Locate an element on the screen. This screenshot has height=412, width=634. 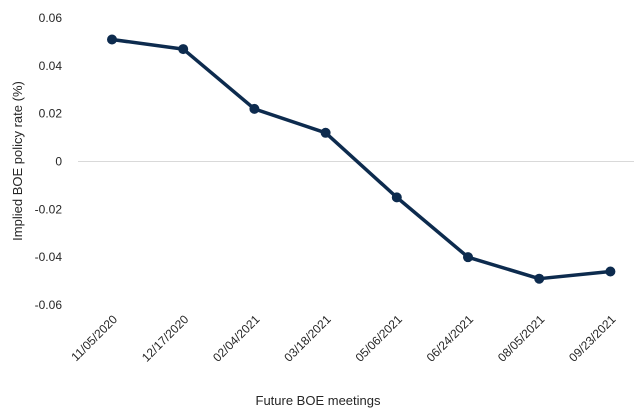
x-axis-title: Future BOE meetings is located at coordinates (318, 400).